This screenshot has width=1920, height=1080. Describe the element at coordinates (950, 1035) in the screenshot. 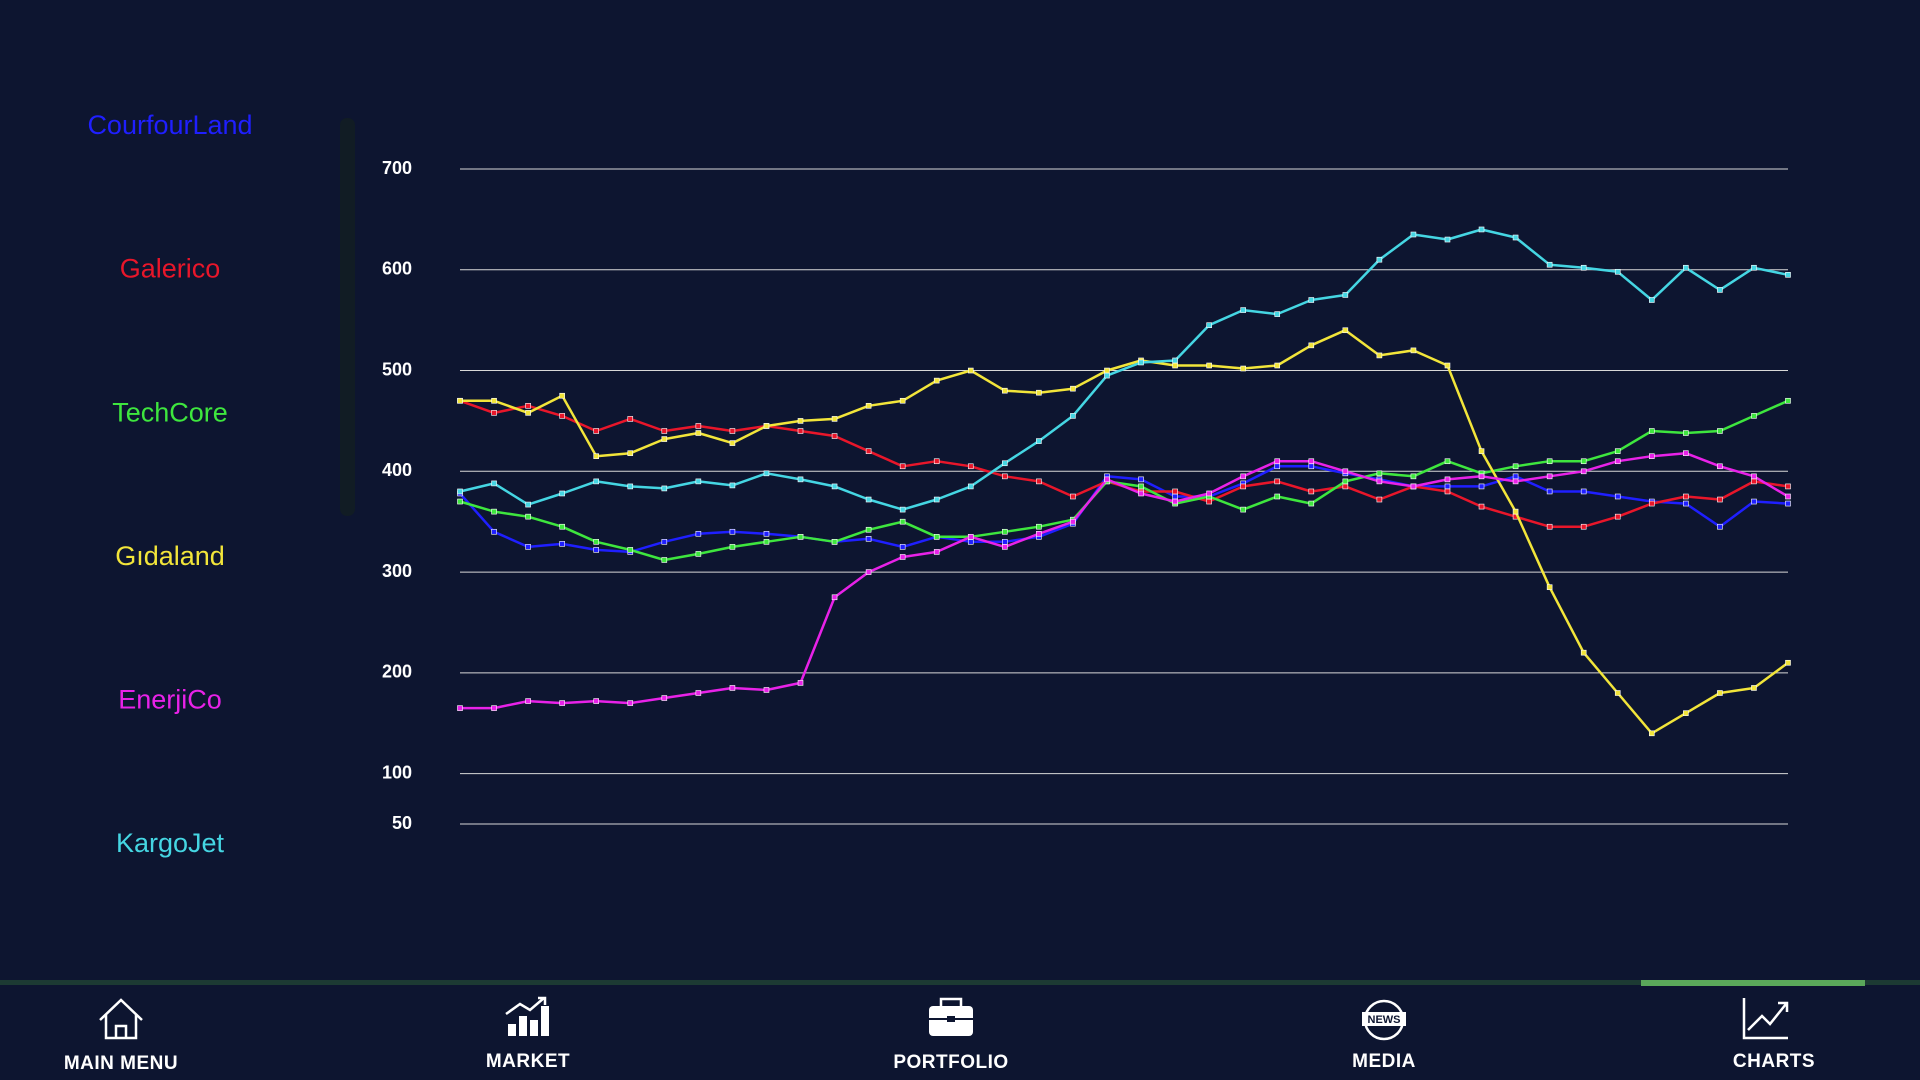

I see `nav-portfolio: PORTFOLIO` at that location.